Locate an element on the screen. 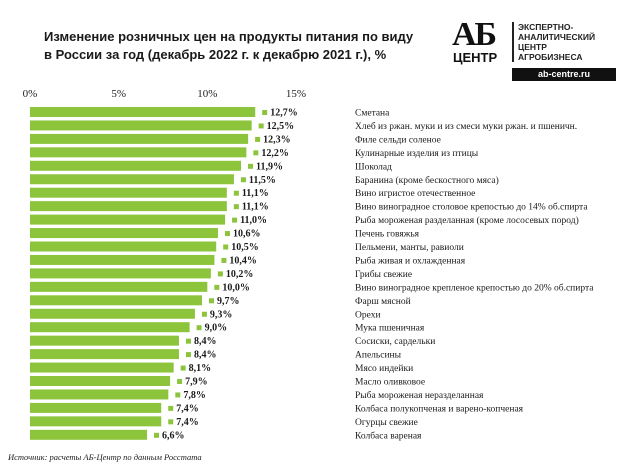 This screenshot has width=624, height=468. category-label: Шоколад is located at coordinates (373, 167).